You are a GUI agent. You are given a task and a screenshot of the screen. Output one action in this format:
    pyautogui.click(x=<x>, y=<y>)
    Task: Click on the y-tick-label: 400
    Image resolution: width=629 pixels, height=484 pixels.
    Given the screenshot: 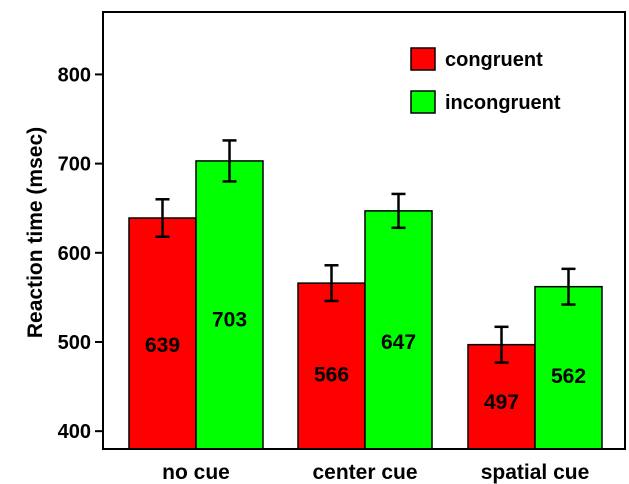 What is the action you would take?
    pyautogui.click(x=74, y=432)
    